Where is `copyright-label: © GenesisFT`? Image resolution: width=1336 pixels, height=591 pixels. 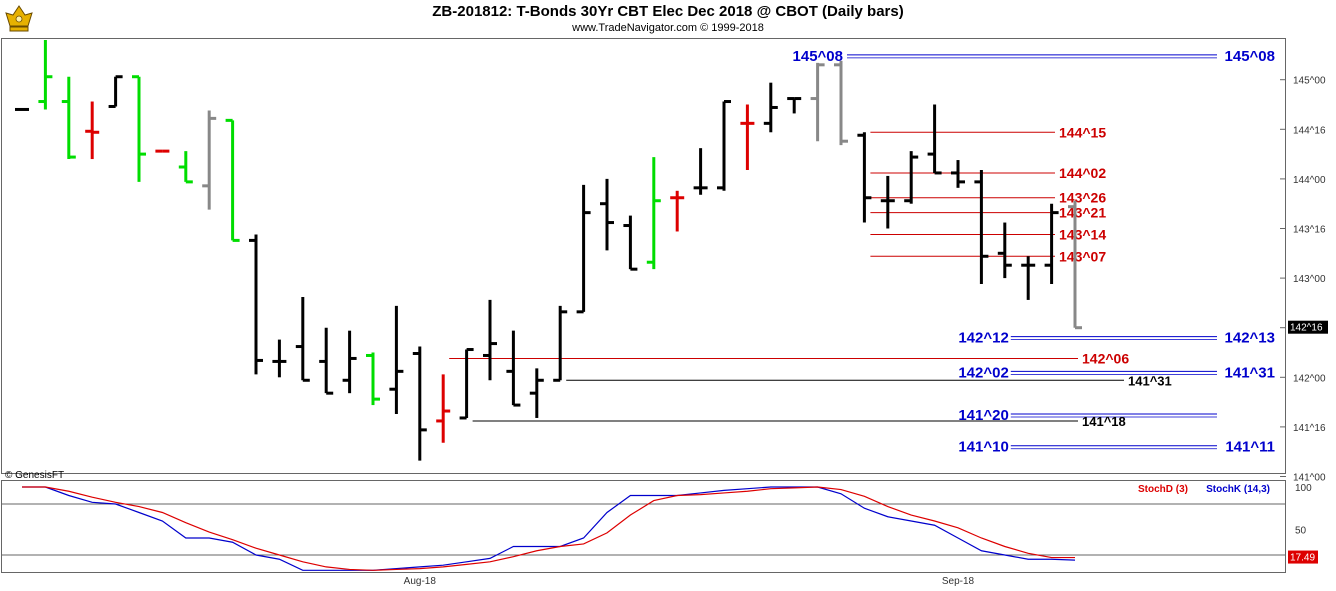 copyright-label: © GenesisFT is located at coordinates (34, 475).